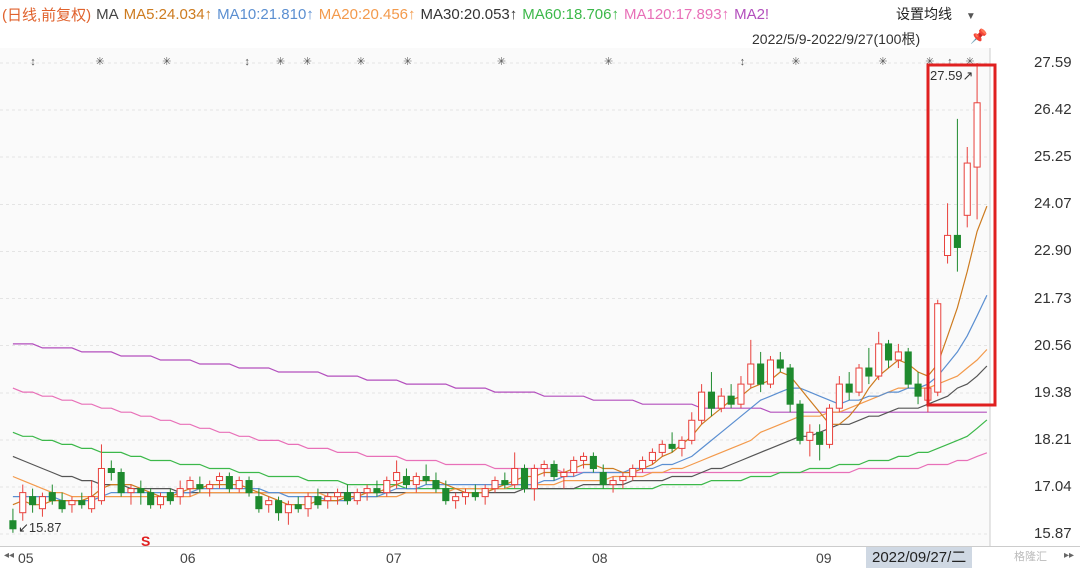 Image resolution: width=1080 pixels, height=569 pixels. Describe the element at coordinates (1053, 298) in the screenshot. I see `y-tick-label: 21.73` at that location.